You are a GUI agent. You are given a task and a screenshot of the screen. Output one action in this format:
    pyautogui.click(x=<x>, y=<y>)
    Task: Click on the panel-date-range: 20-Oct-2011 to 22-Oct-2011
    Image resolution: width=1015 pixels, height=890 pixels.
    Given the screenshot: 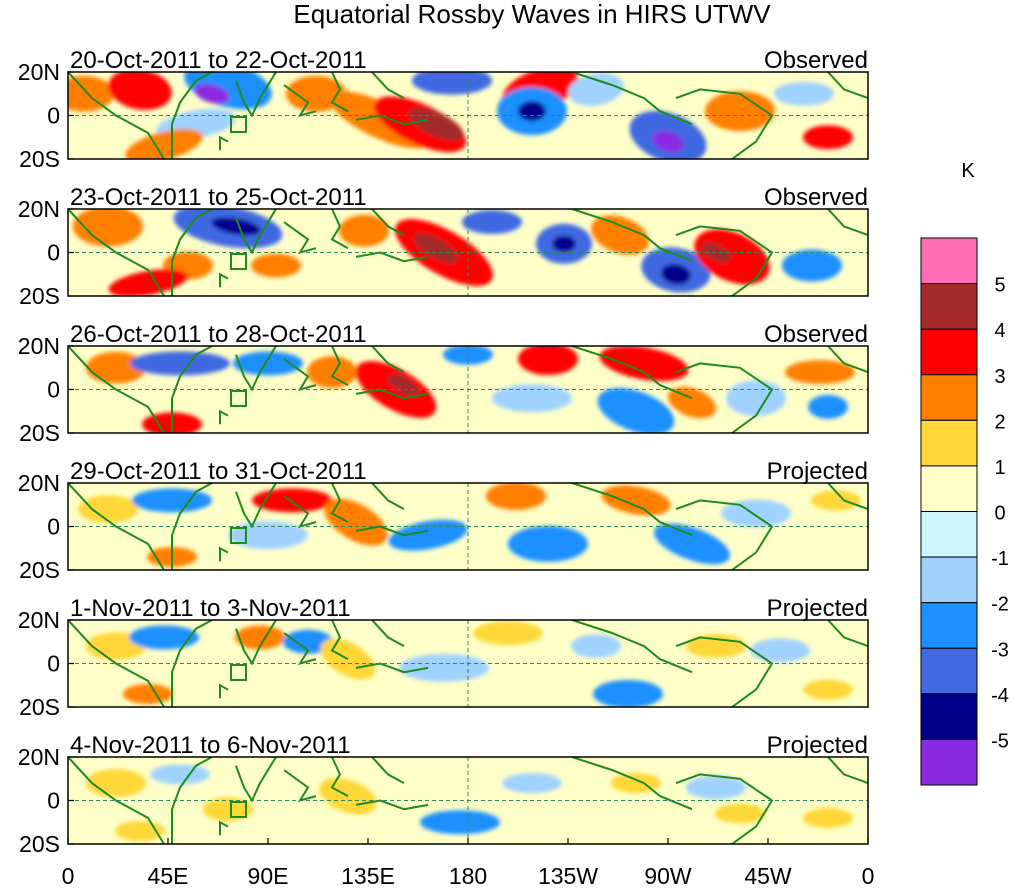 What is the action you would take?
    pyautogui.click(x=218, y=60)
    